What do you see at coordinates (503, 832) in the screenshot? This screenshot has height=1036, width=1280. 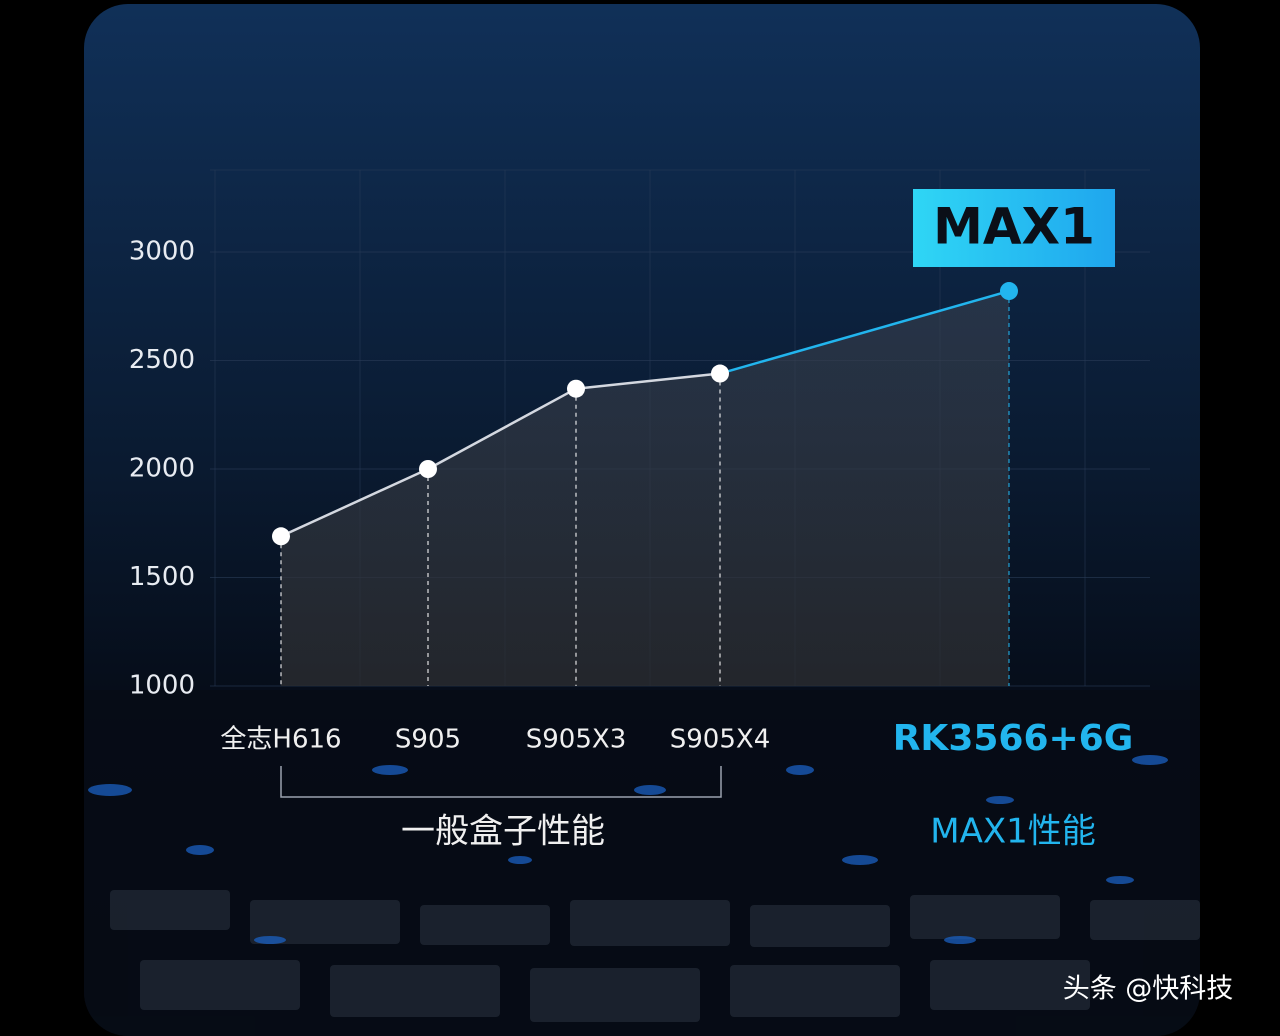 I see `group-label: 一般盒子性能` at bounding box center [503, 832].